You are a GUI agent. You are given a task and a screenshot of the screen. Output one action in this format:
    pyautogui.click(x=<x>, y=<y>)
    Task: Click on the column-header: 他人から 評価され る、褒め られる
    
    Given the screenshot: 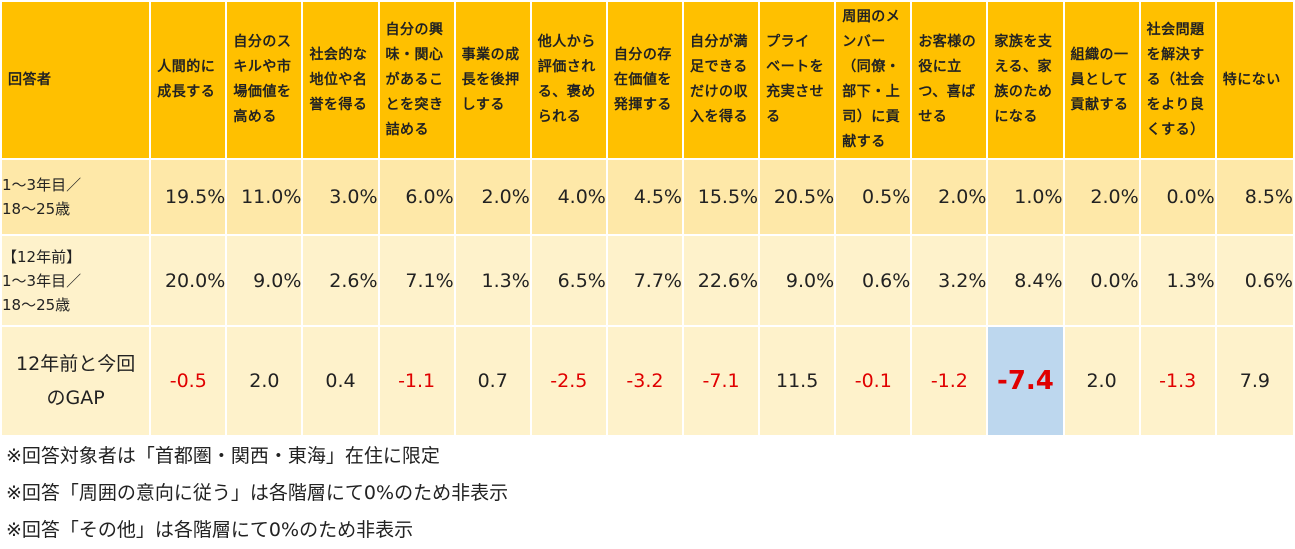 What is the action you would take?
    pyautogui.click(x=568, y=80)
    